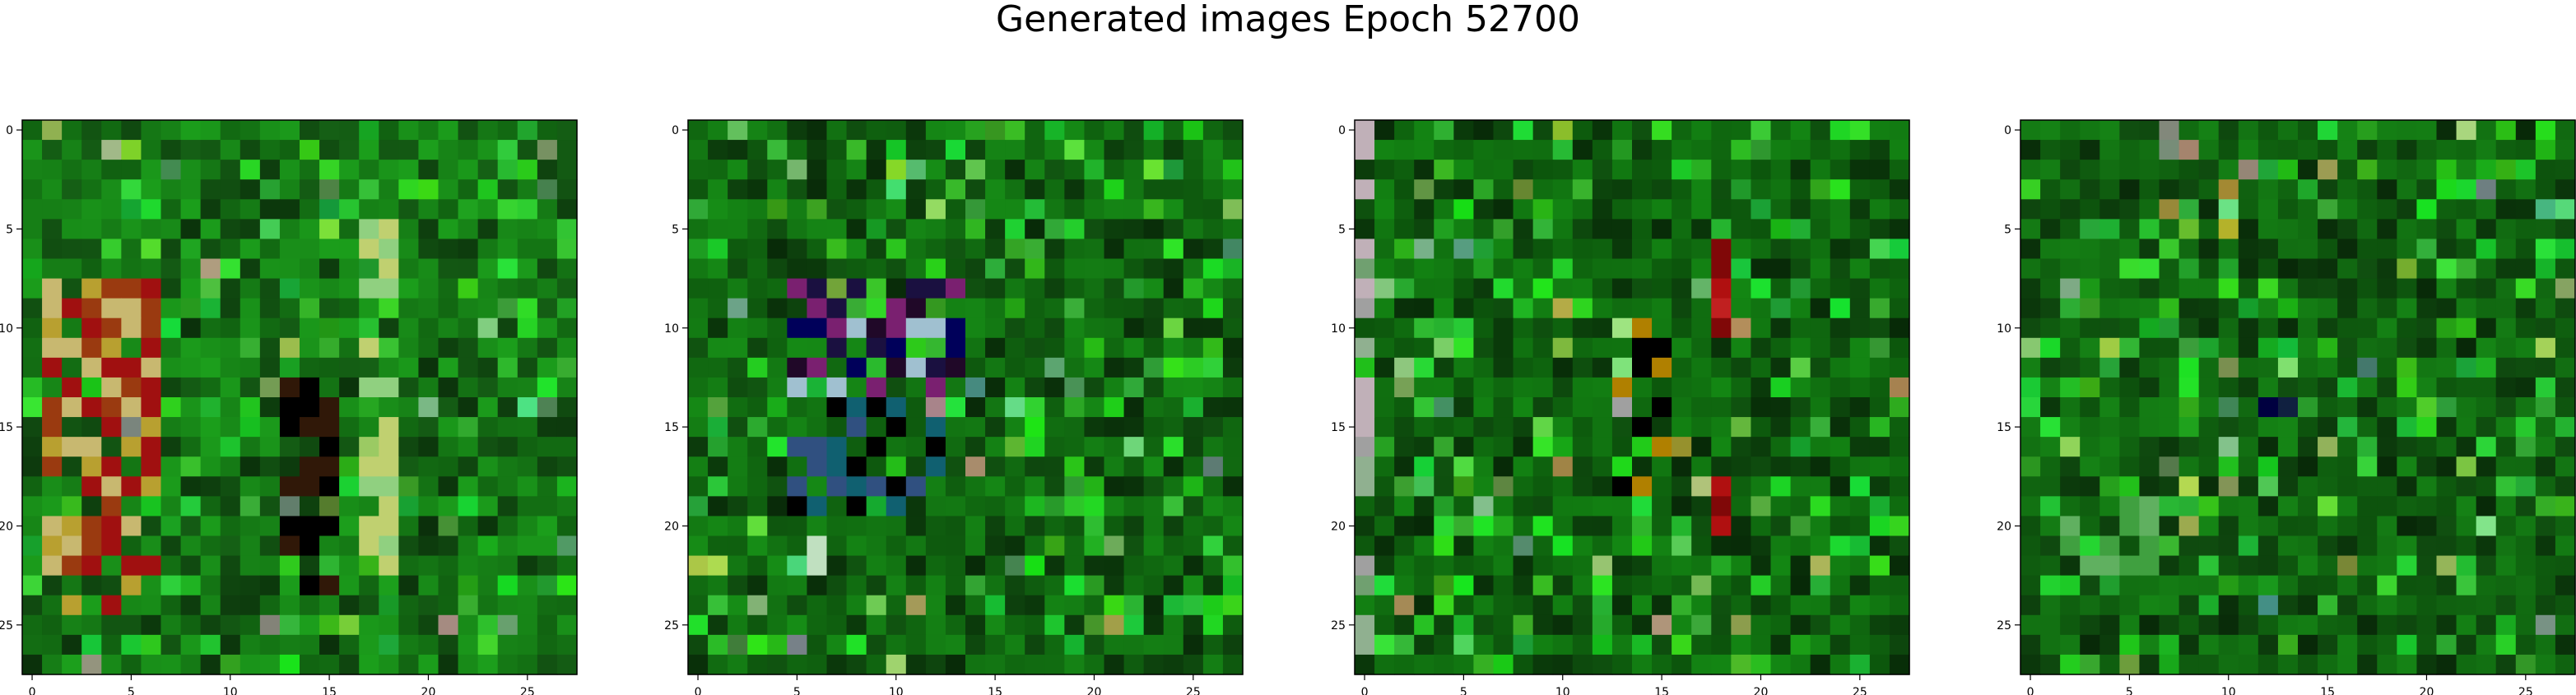 Image resolution: width=2576 pixels, height=695 pixels. What do you see at coordinates (2130, 625) in the screenshot?
I see `pixel-r25-c5` at bounding box center [2130, 625].